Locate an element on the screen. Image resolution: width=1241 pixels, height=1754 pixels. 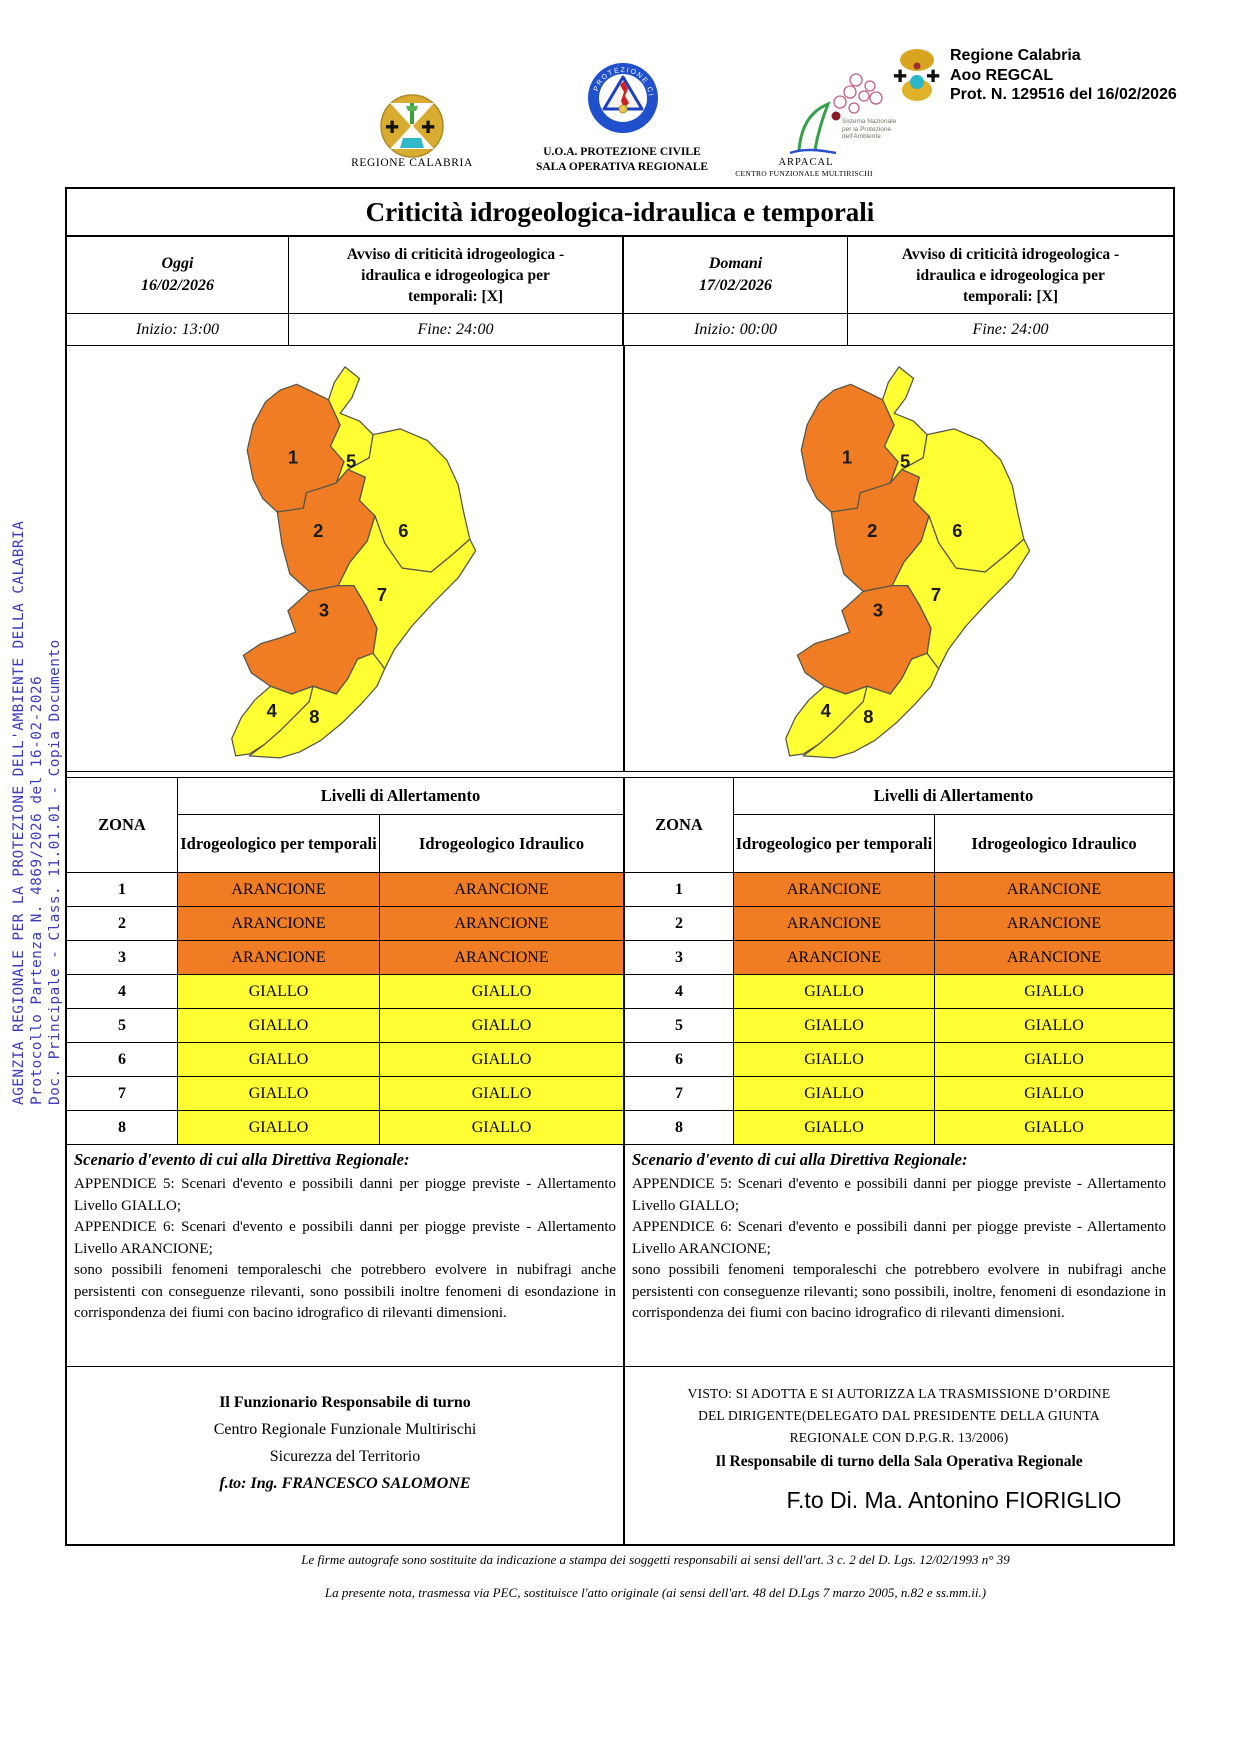
today-inizio: Inizio: 13:00 is located at coordinates (177, 329).